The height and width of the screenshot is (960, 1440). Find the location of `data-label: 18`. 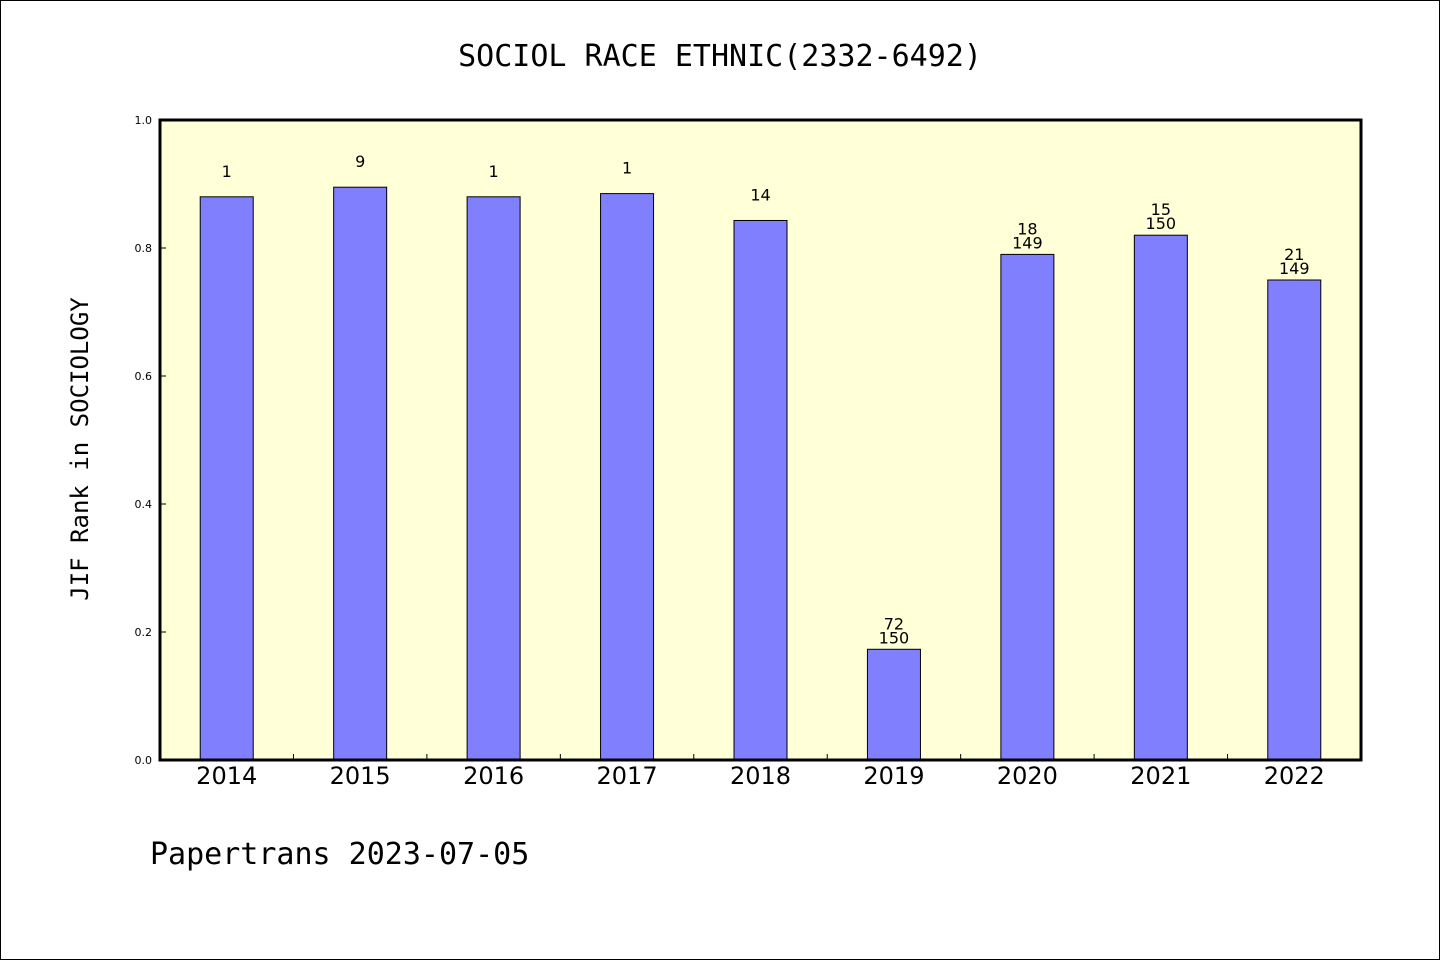

data-label: 18 is located at coordinates (1027, 228).